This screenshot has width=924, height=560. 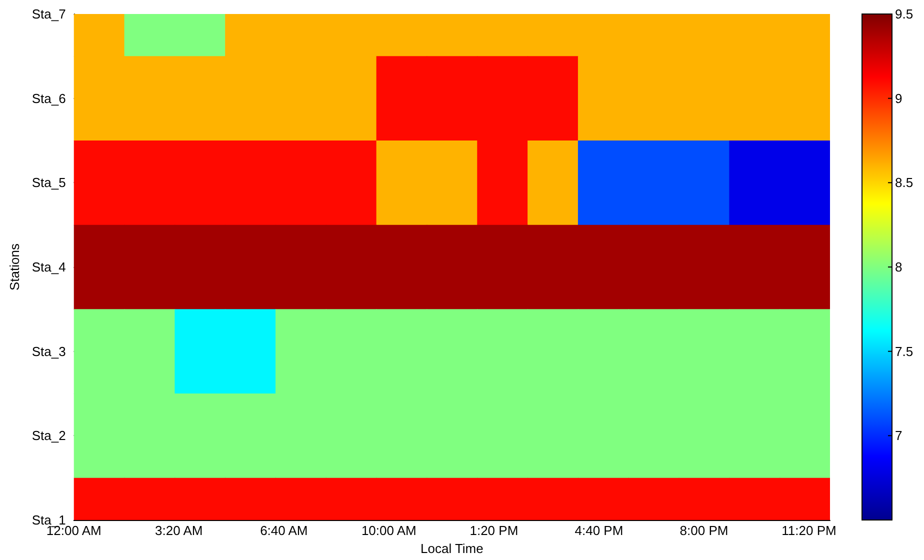 I want to click on x-tick-label: 6:40 AM, so click(x=284, y=530).